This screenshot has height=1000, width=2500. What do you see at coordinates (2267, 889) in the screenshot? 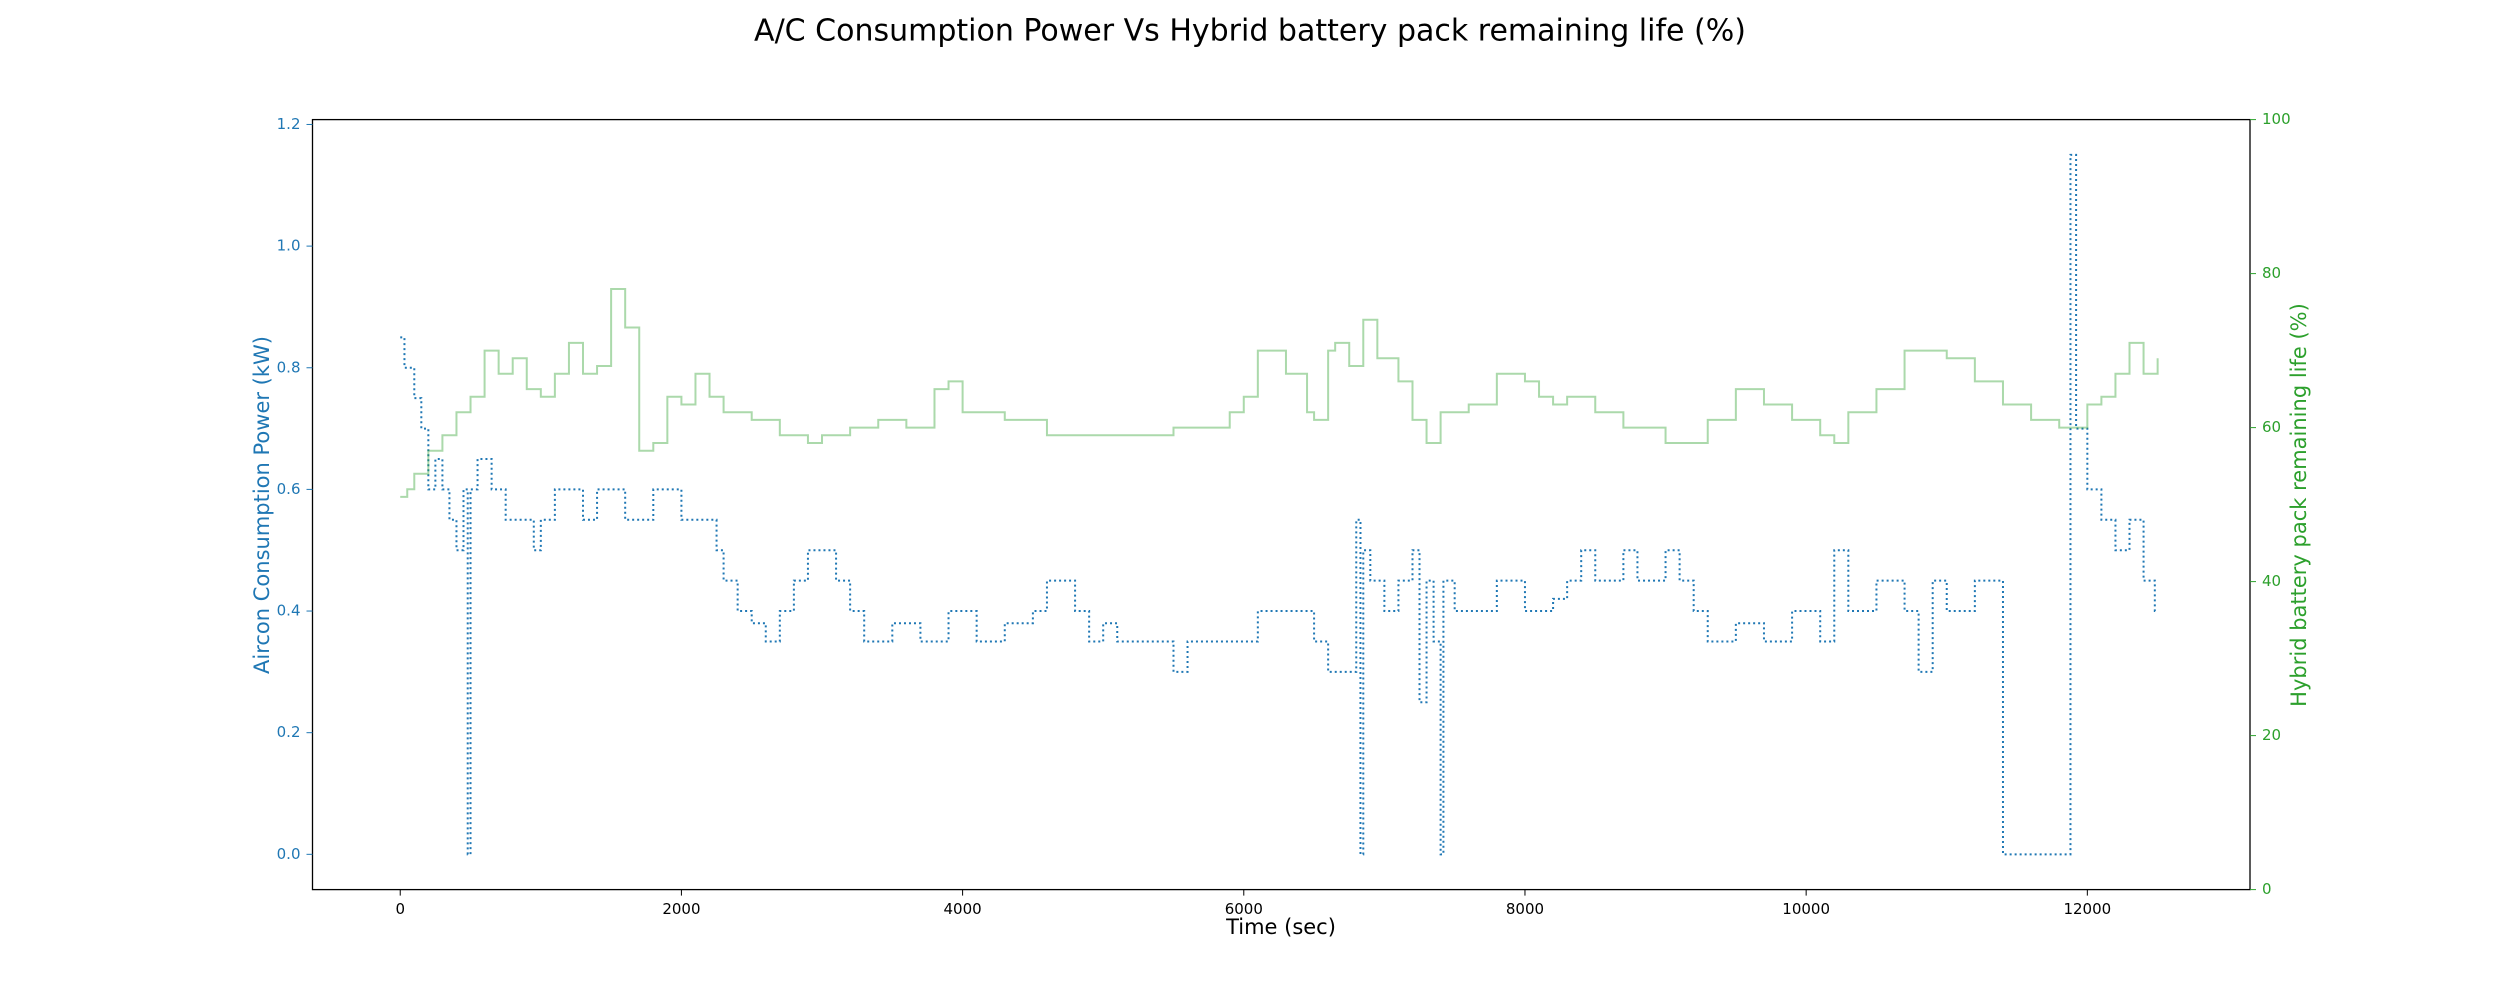
I see `y2-tick-label: 0` at bounding box center [2267, 889].